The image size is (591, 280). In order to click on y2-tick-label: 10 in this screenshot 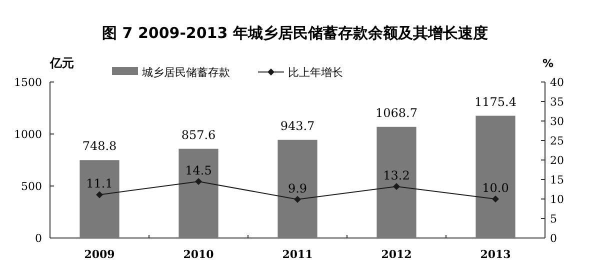, I will do `click(557, 199)`.